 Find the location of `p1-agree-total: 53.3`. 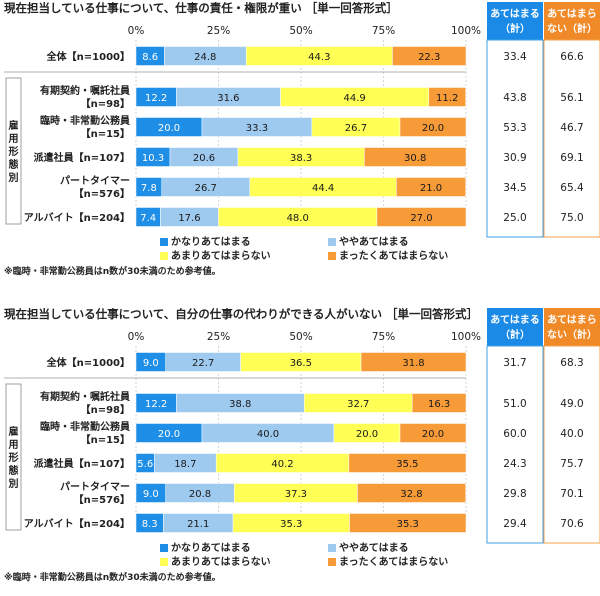

p1-agree-total: 53.3 is located at coordinates (514, 128).